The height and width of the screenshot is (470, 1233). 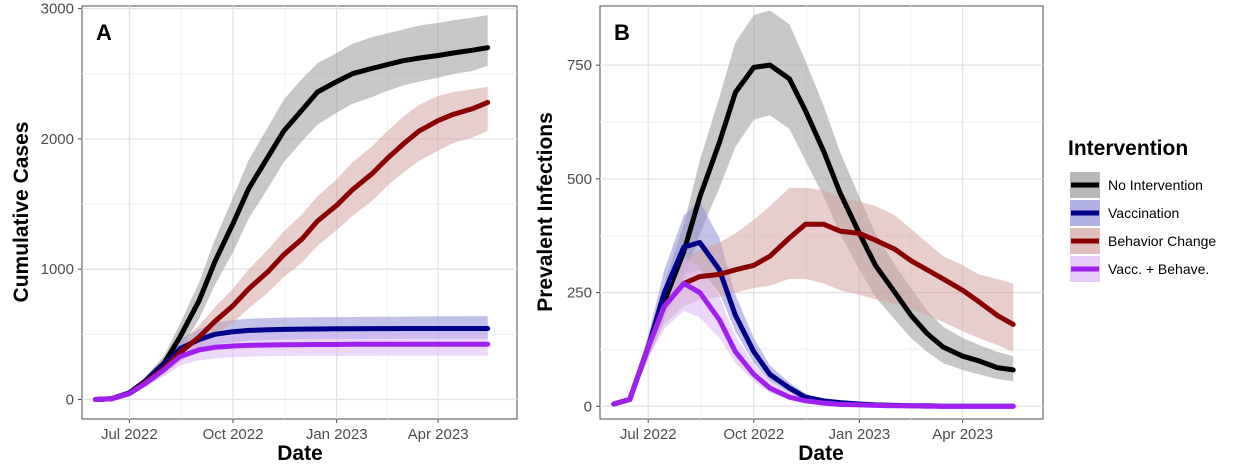 What do you see at coordinates (579, 179) in the screenshot?
I see `y-tick-label: 500` at bounding box center [579, 179].